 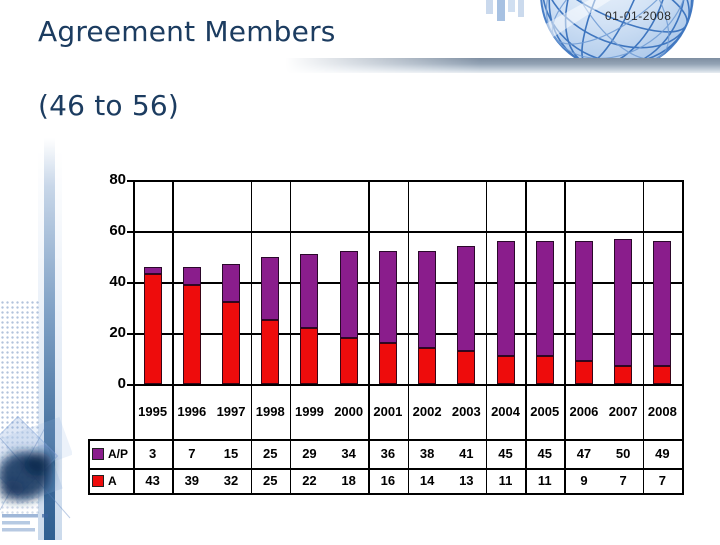 What do you see at coordinates (623, 411) in the screenshot?
I see `x-axis-label: 2007` at bounding box center [623, 411].